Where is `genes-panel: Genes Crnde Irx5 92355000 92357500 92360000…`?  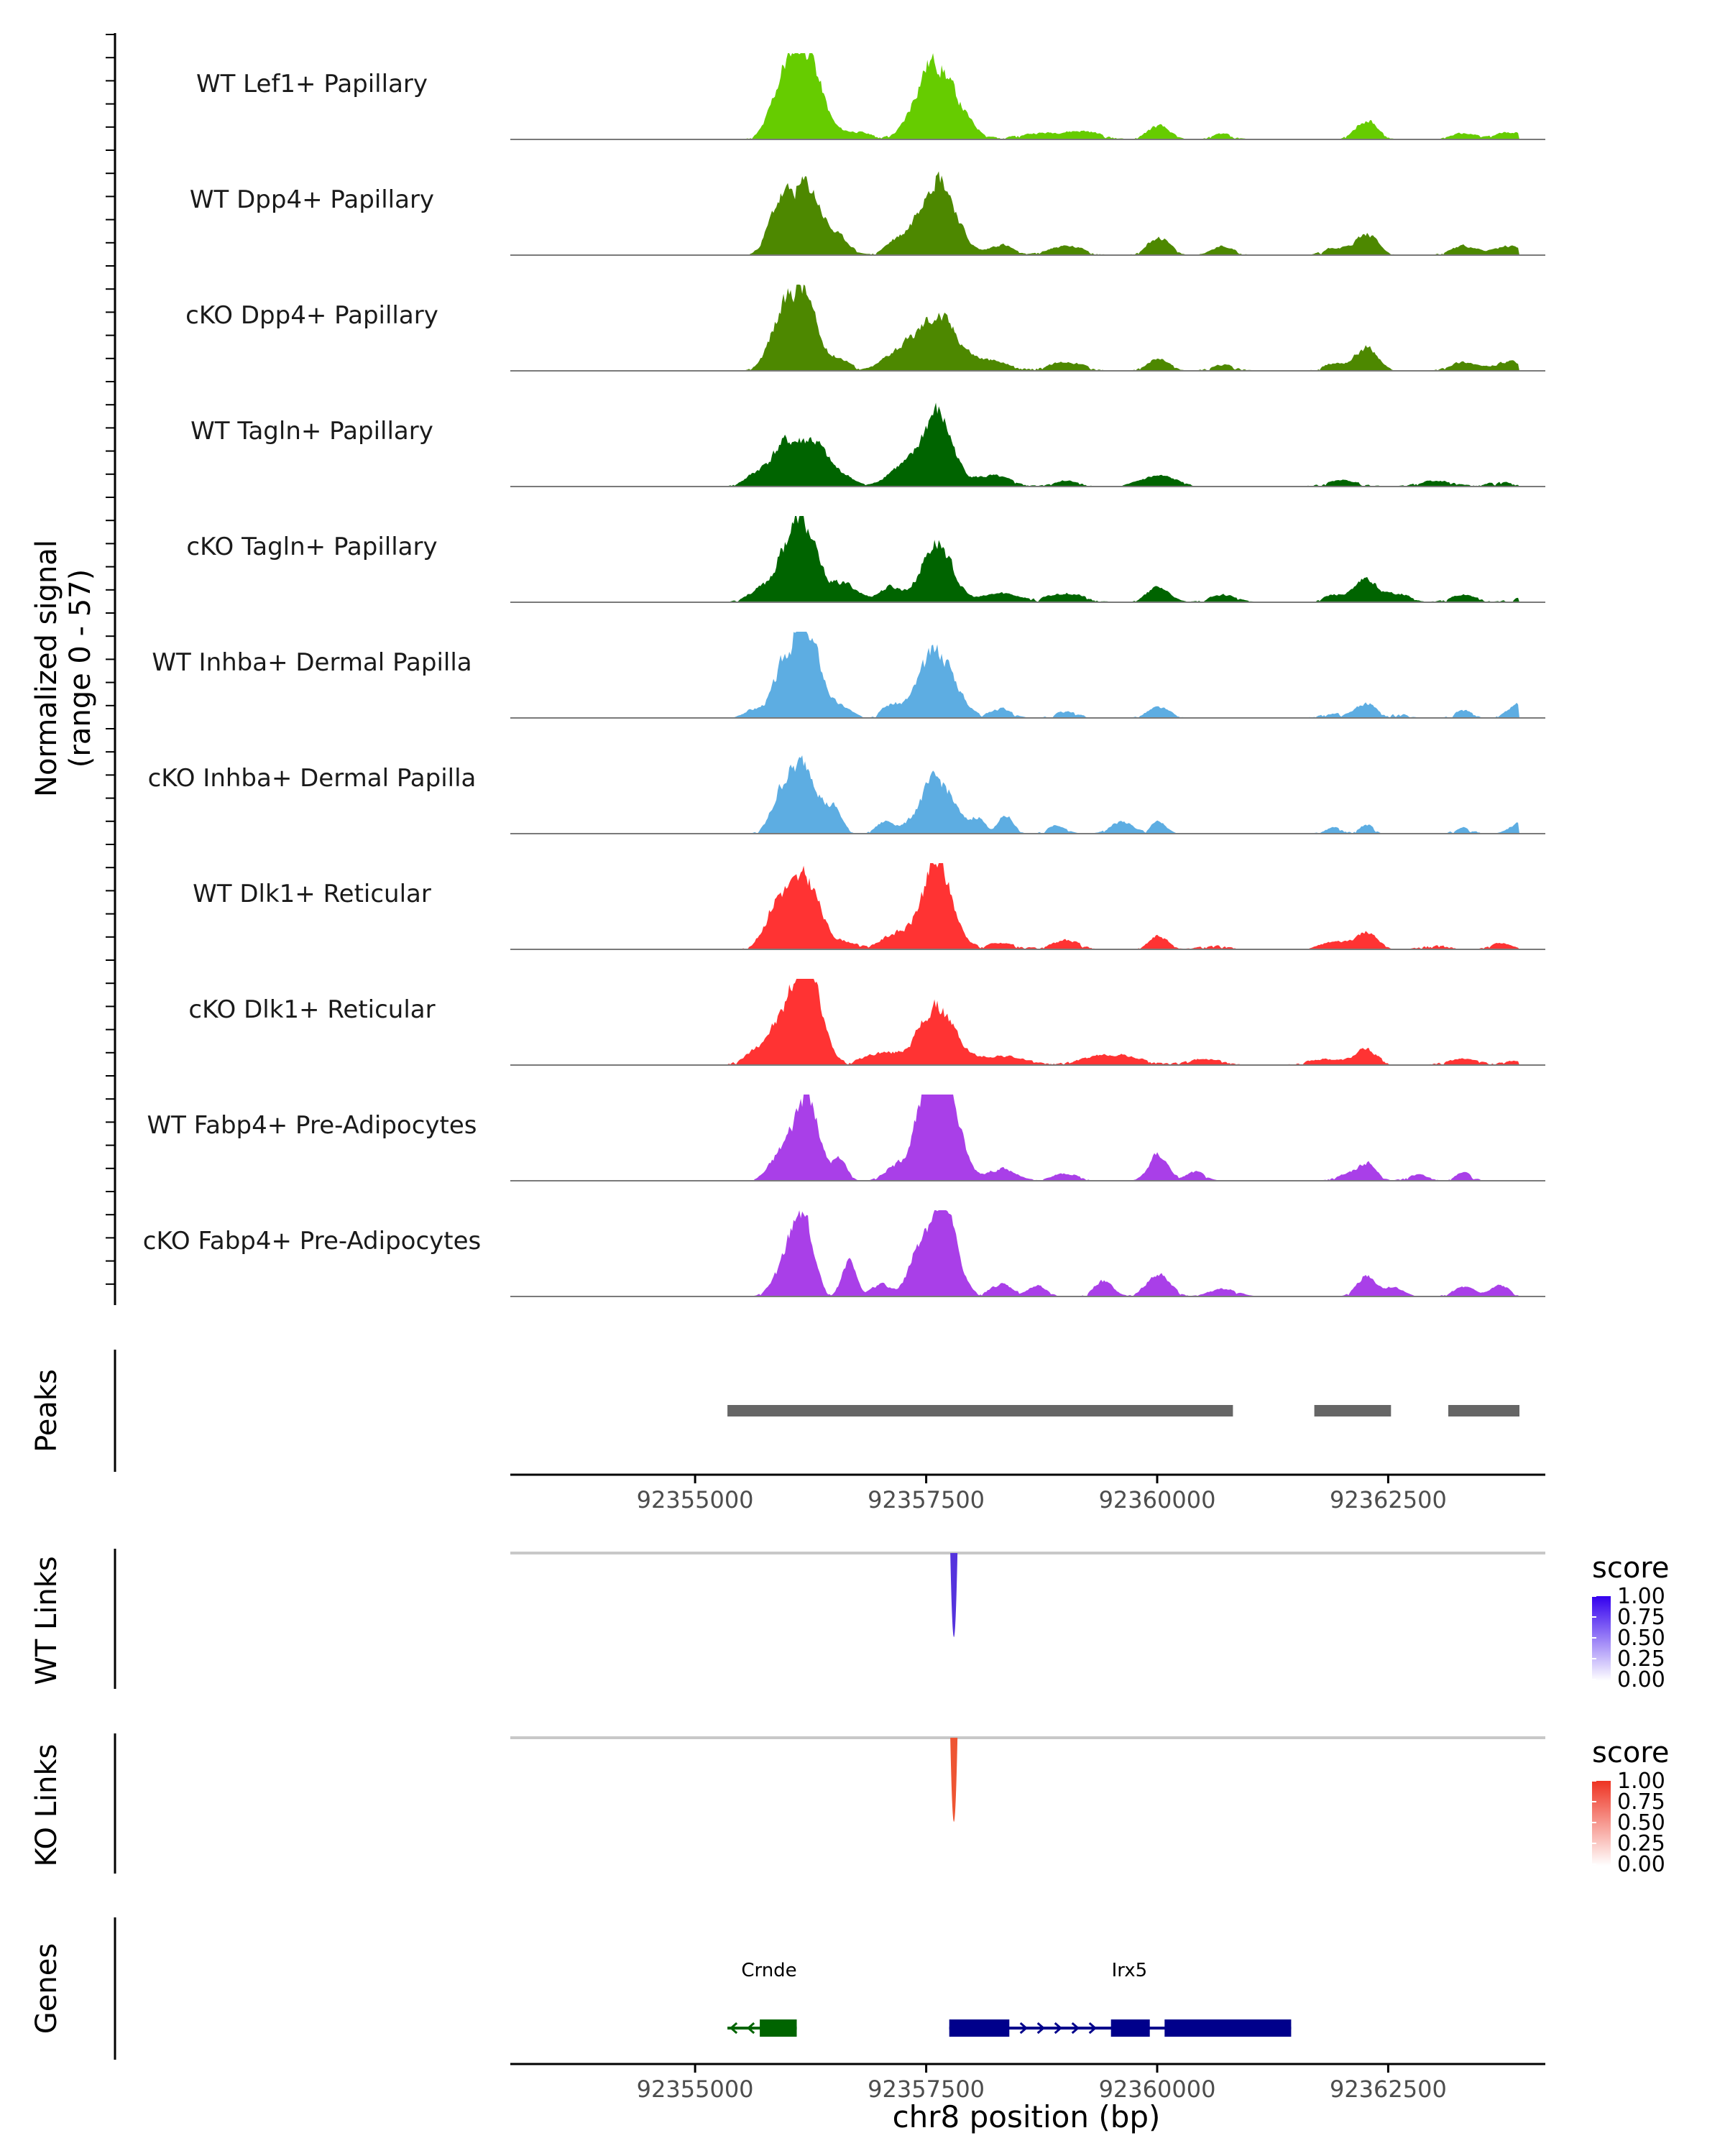
genes-panel: Genes Crnde Irx5 92355000 92357500 92360000… is located at coordinates (787, 2025).